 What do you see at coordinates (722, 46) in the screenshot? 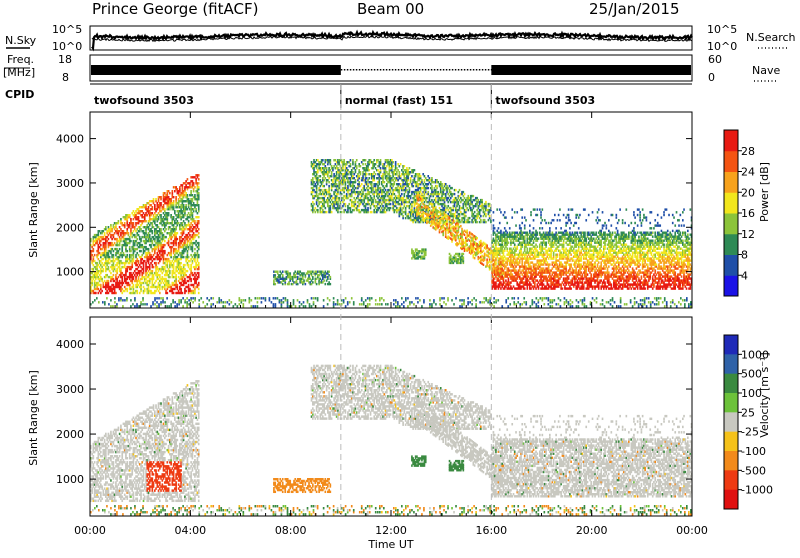
I see `nsearch-bot-tick: 10^0` at bounding box center [722, 46].